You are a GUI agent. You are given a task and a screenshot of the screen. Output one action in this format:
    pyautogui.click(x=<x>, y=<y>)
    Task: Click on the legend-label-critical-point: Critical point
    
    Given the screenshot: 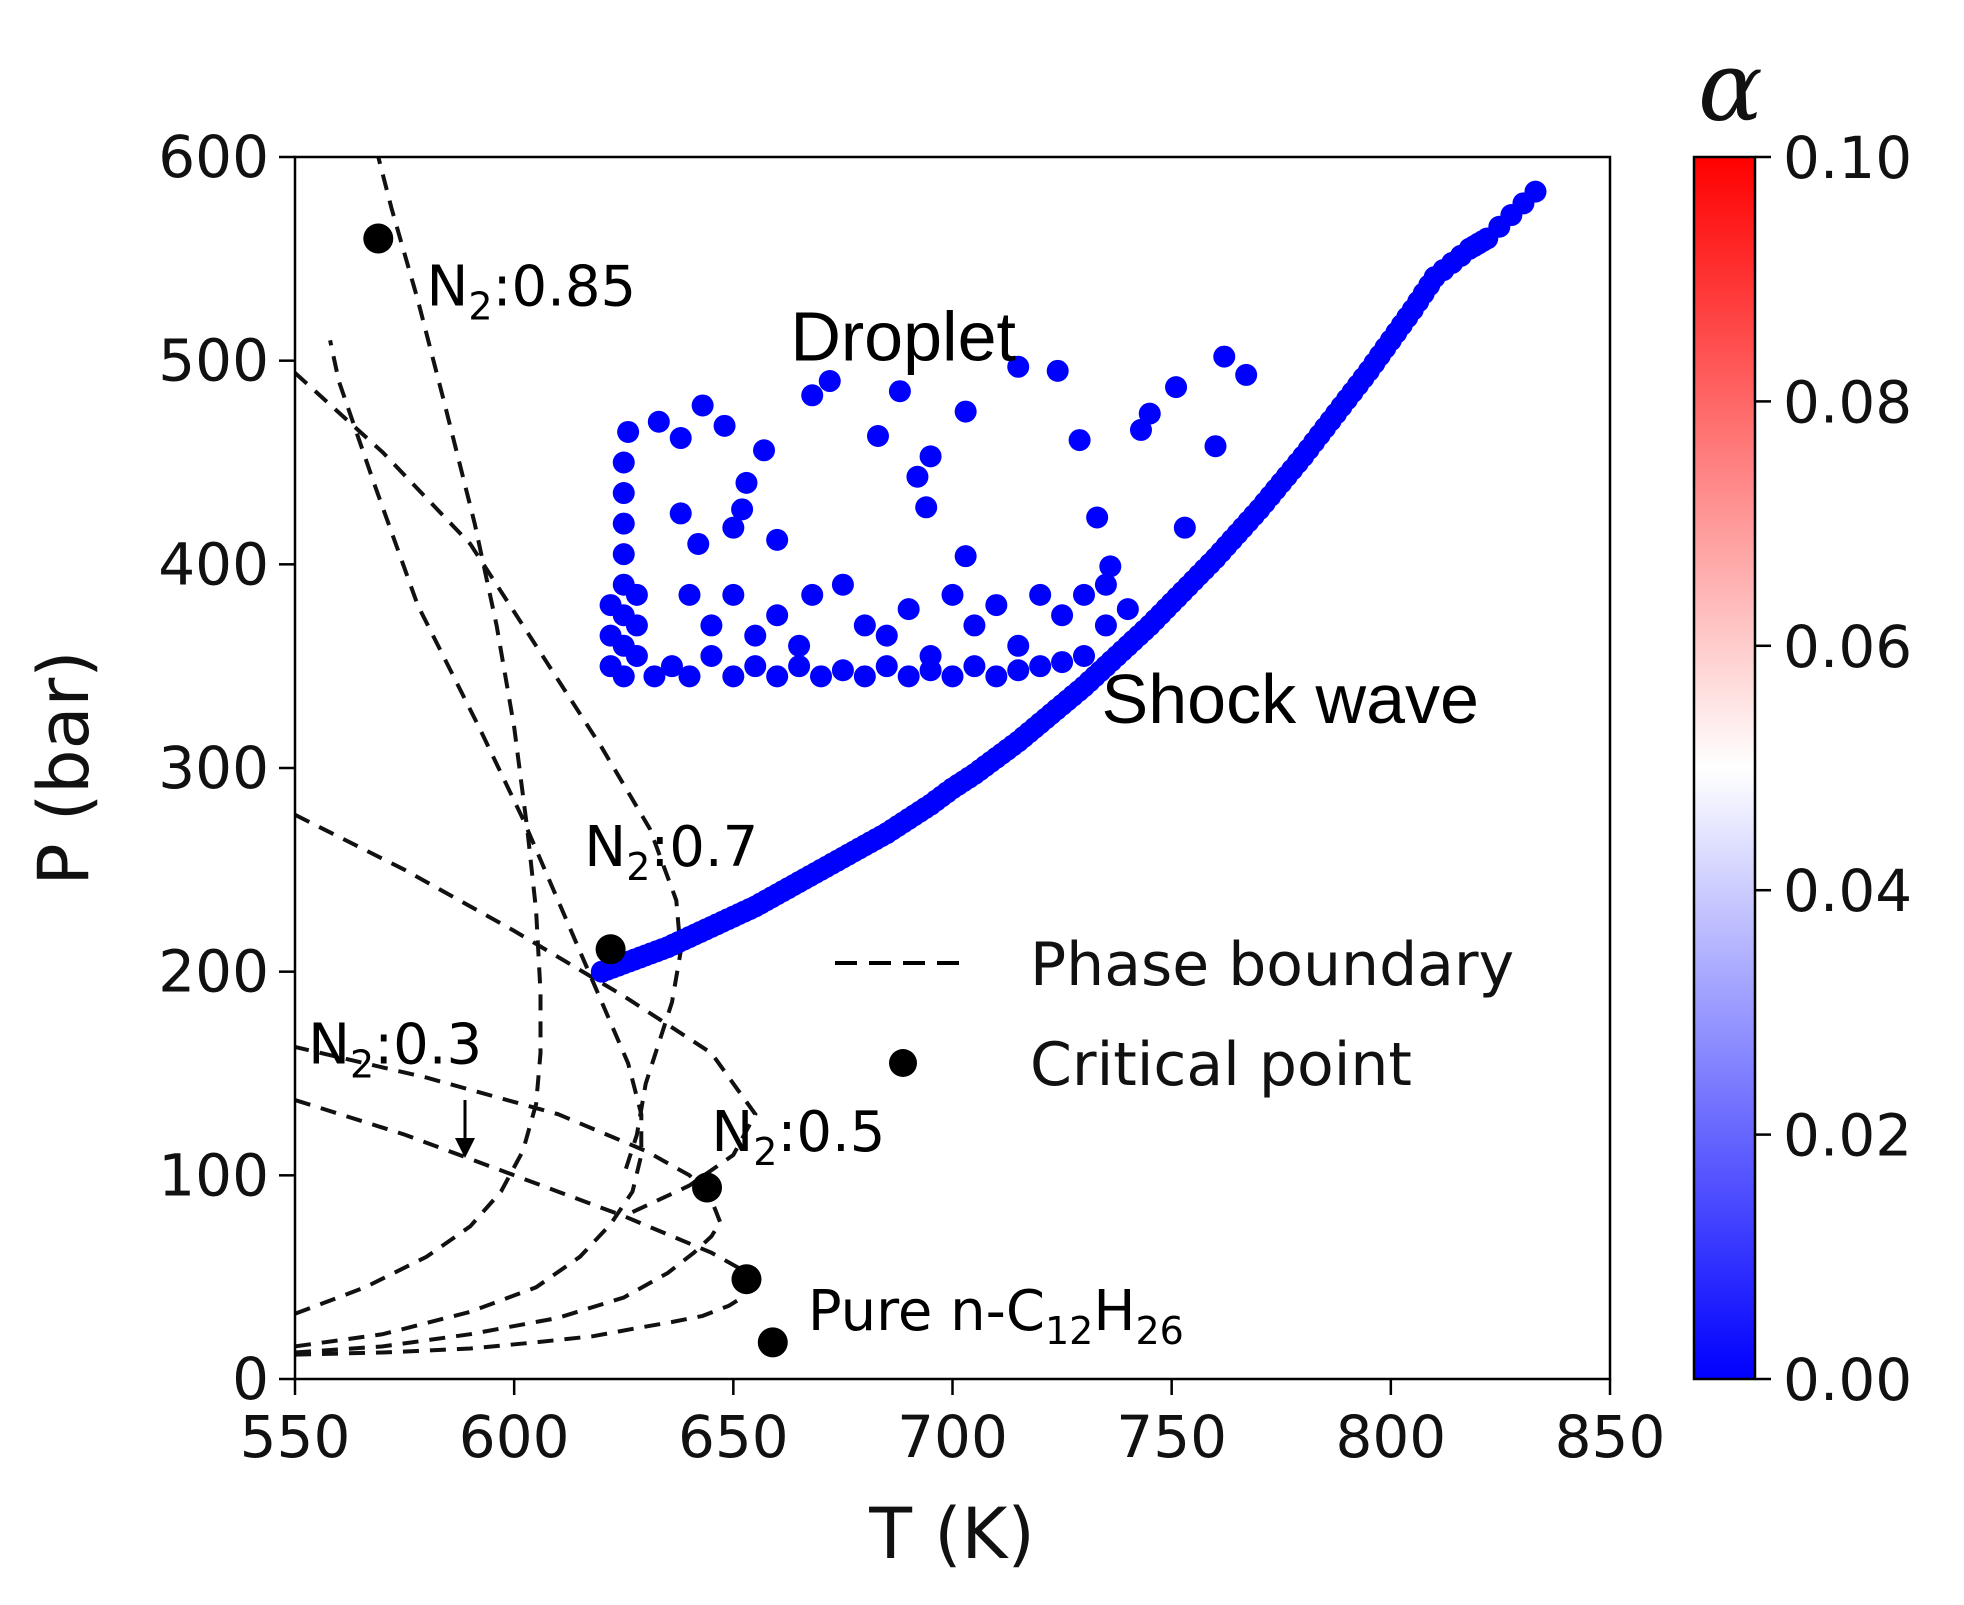 What is the action you would take?
    pyautogui.click(x=1221, y=1065)
    